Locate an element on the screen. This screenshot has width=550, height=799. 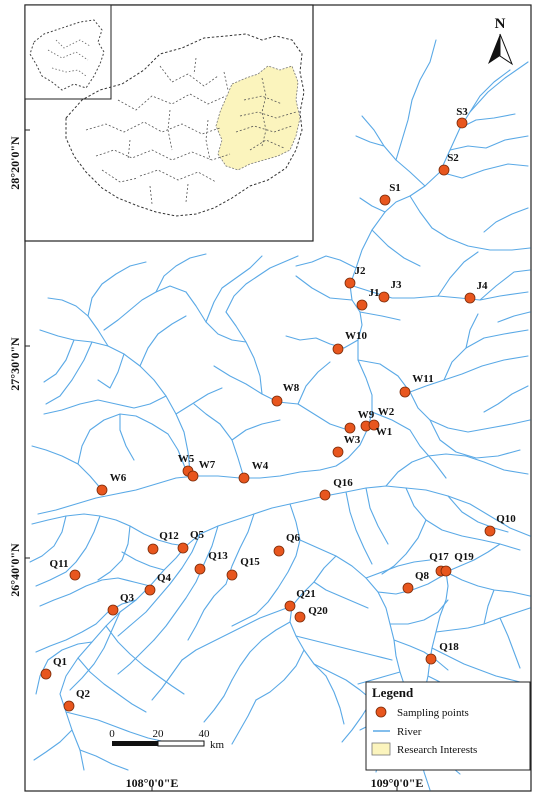
sampling-point-label-q18: Q18 is located at coordinates (449, 647).